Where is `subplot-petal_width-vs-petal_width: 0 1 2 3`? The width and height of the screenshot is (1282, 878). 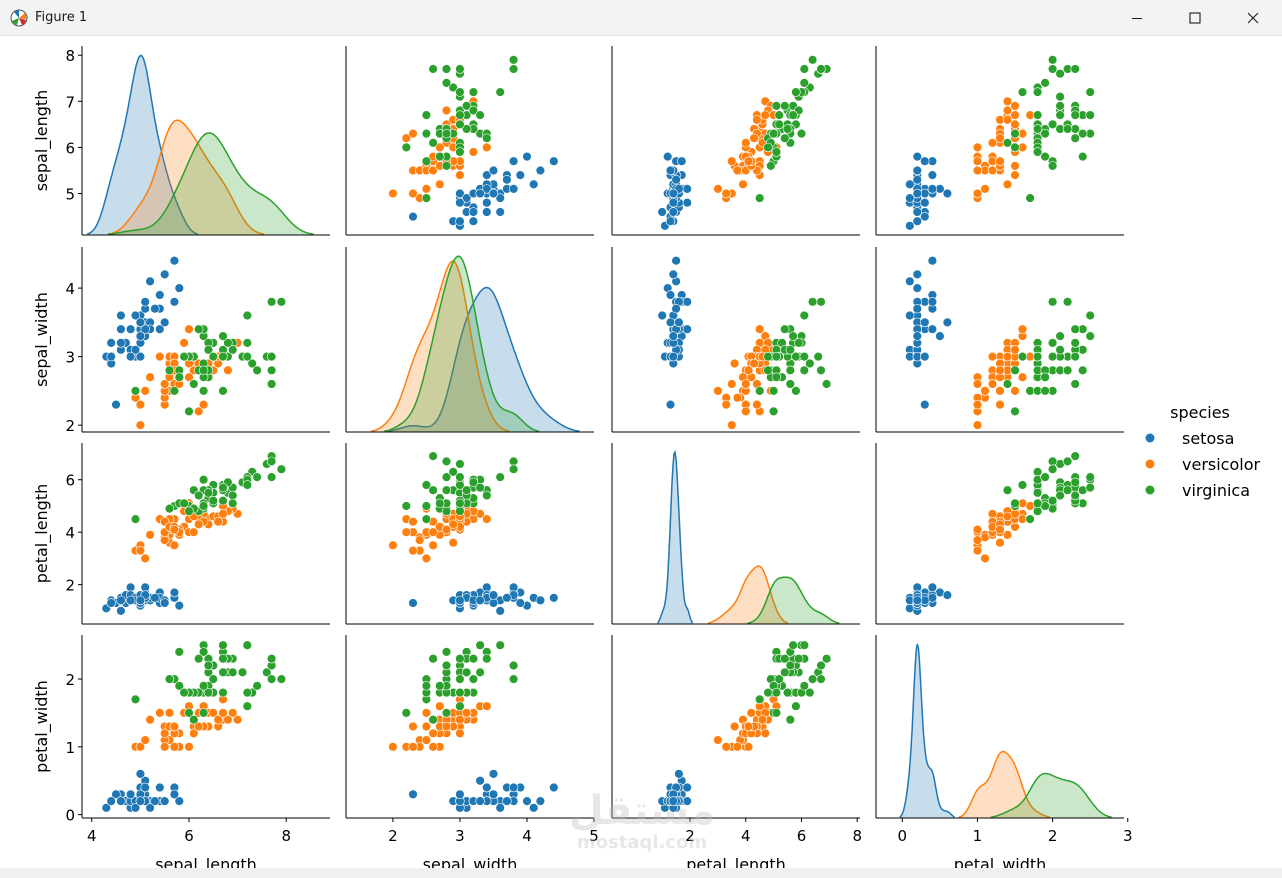
subplot-petal_width-vs-petal_width: 0 1 2 3 is located at coordinates (1004, 740).